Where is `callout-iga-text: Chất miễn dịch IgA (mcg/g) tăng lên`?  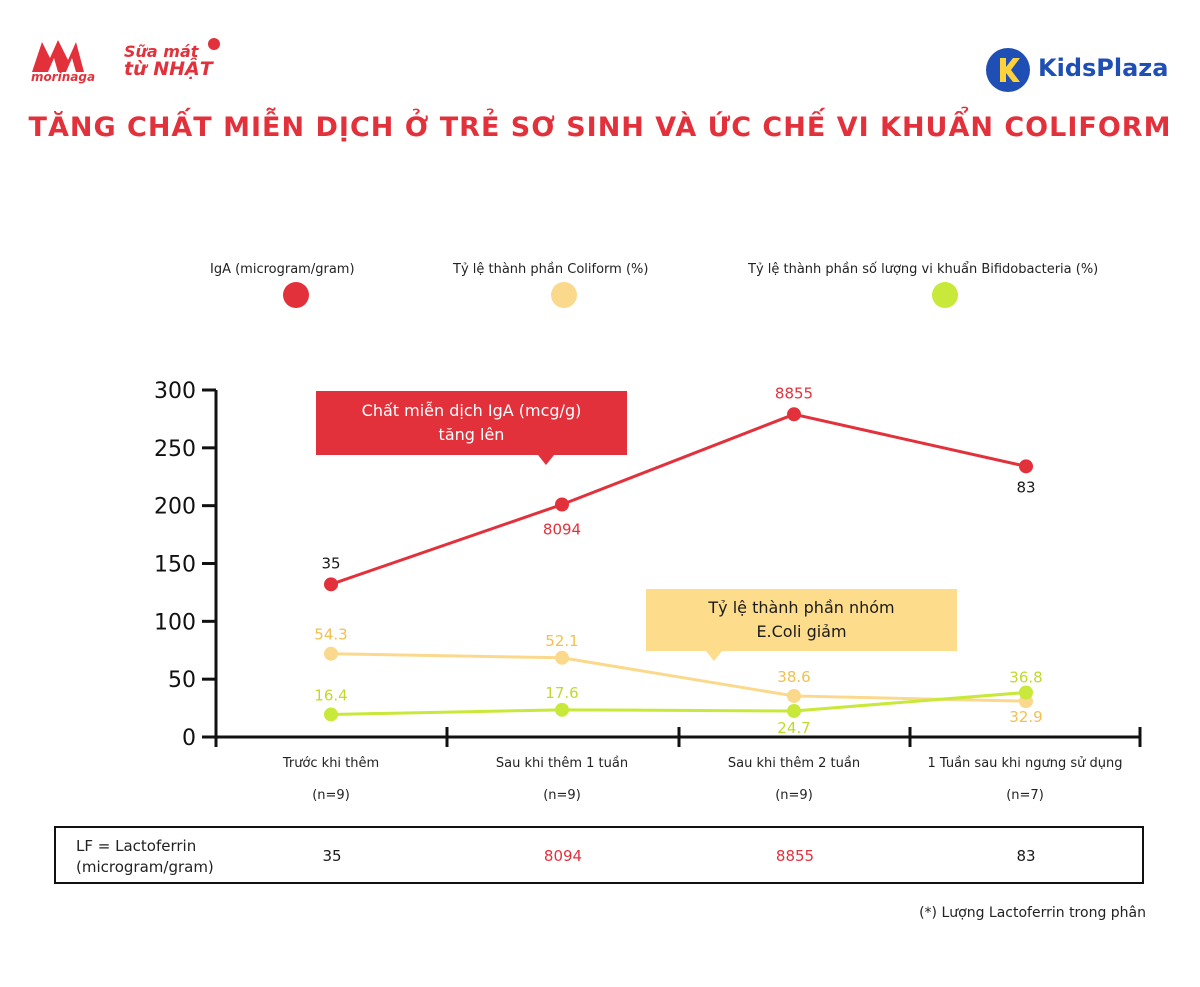 callout-iga-text: Chất miễn dịch IgA (mcg/g) tăng lên is located at coordinates (471, 422).